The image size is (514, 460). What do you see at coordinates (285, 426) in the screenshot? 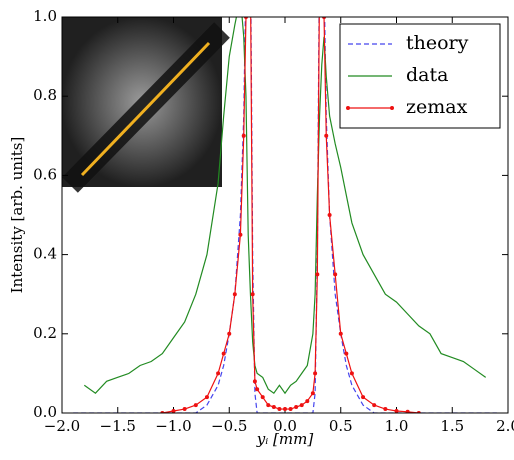
I see `x-tick-label: 0.0` at bounding box center [285, 426].